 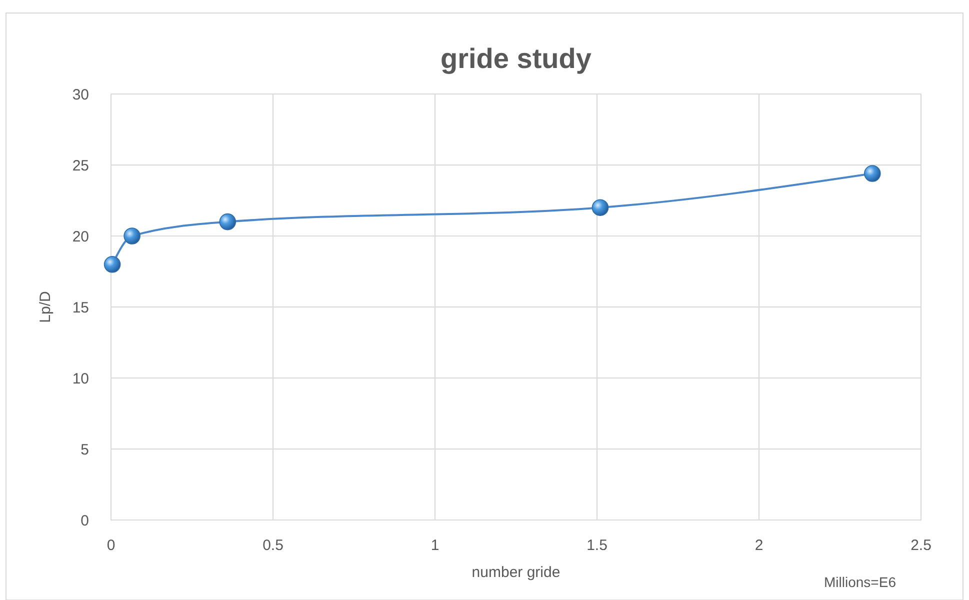 What do you see at coordinates (273, 545) in the screenshot?
I see `x-tick-label: 0.5` at bounding box center [273, 545].